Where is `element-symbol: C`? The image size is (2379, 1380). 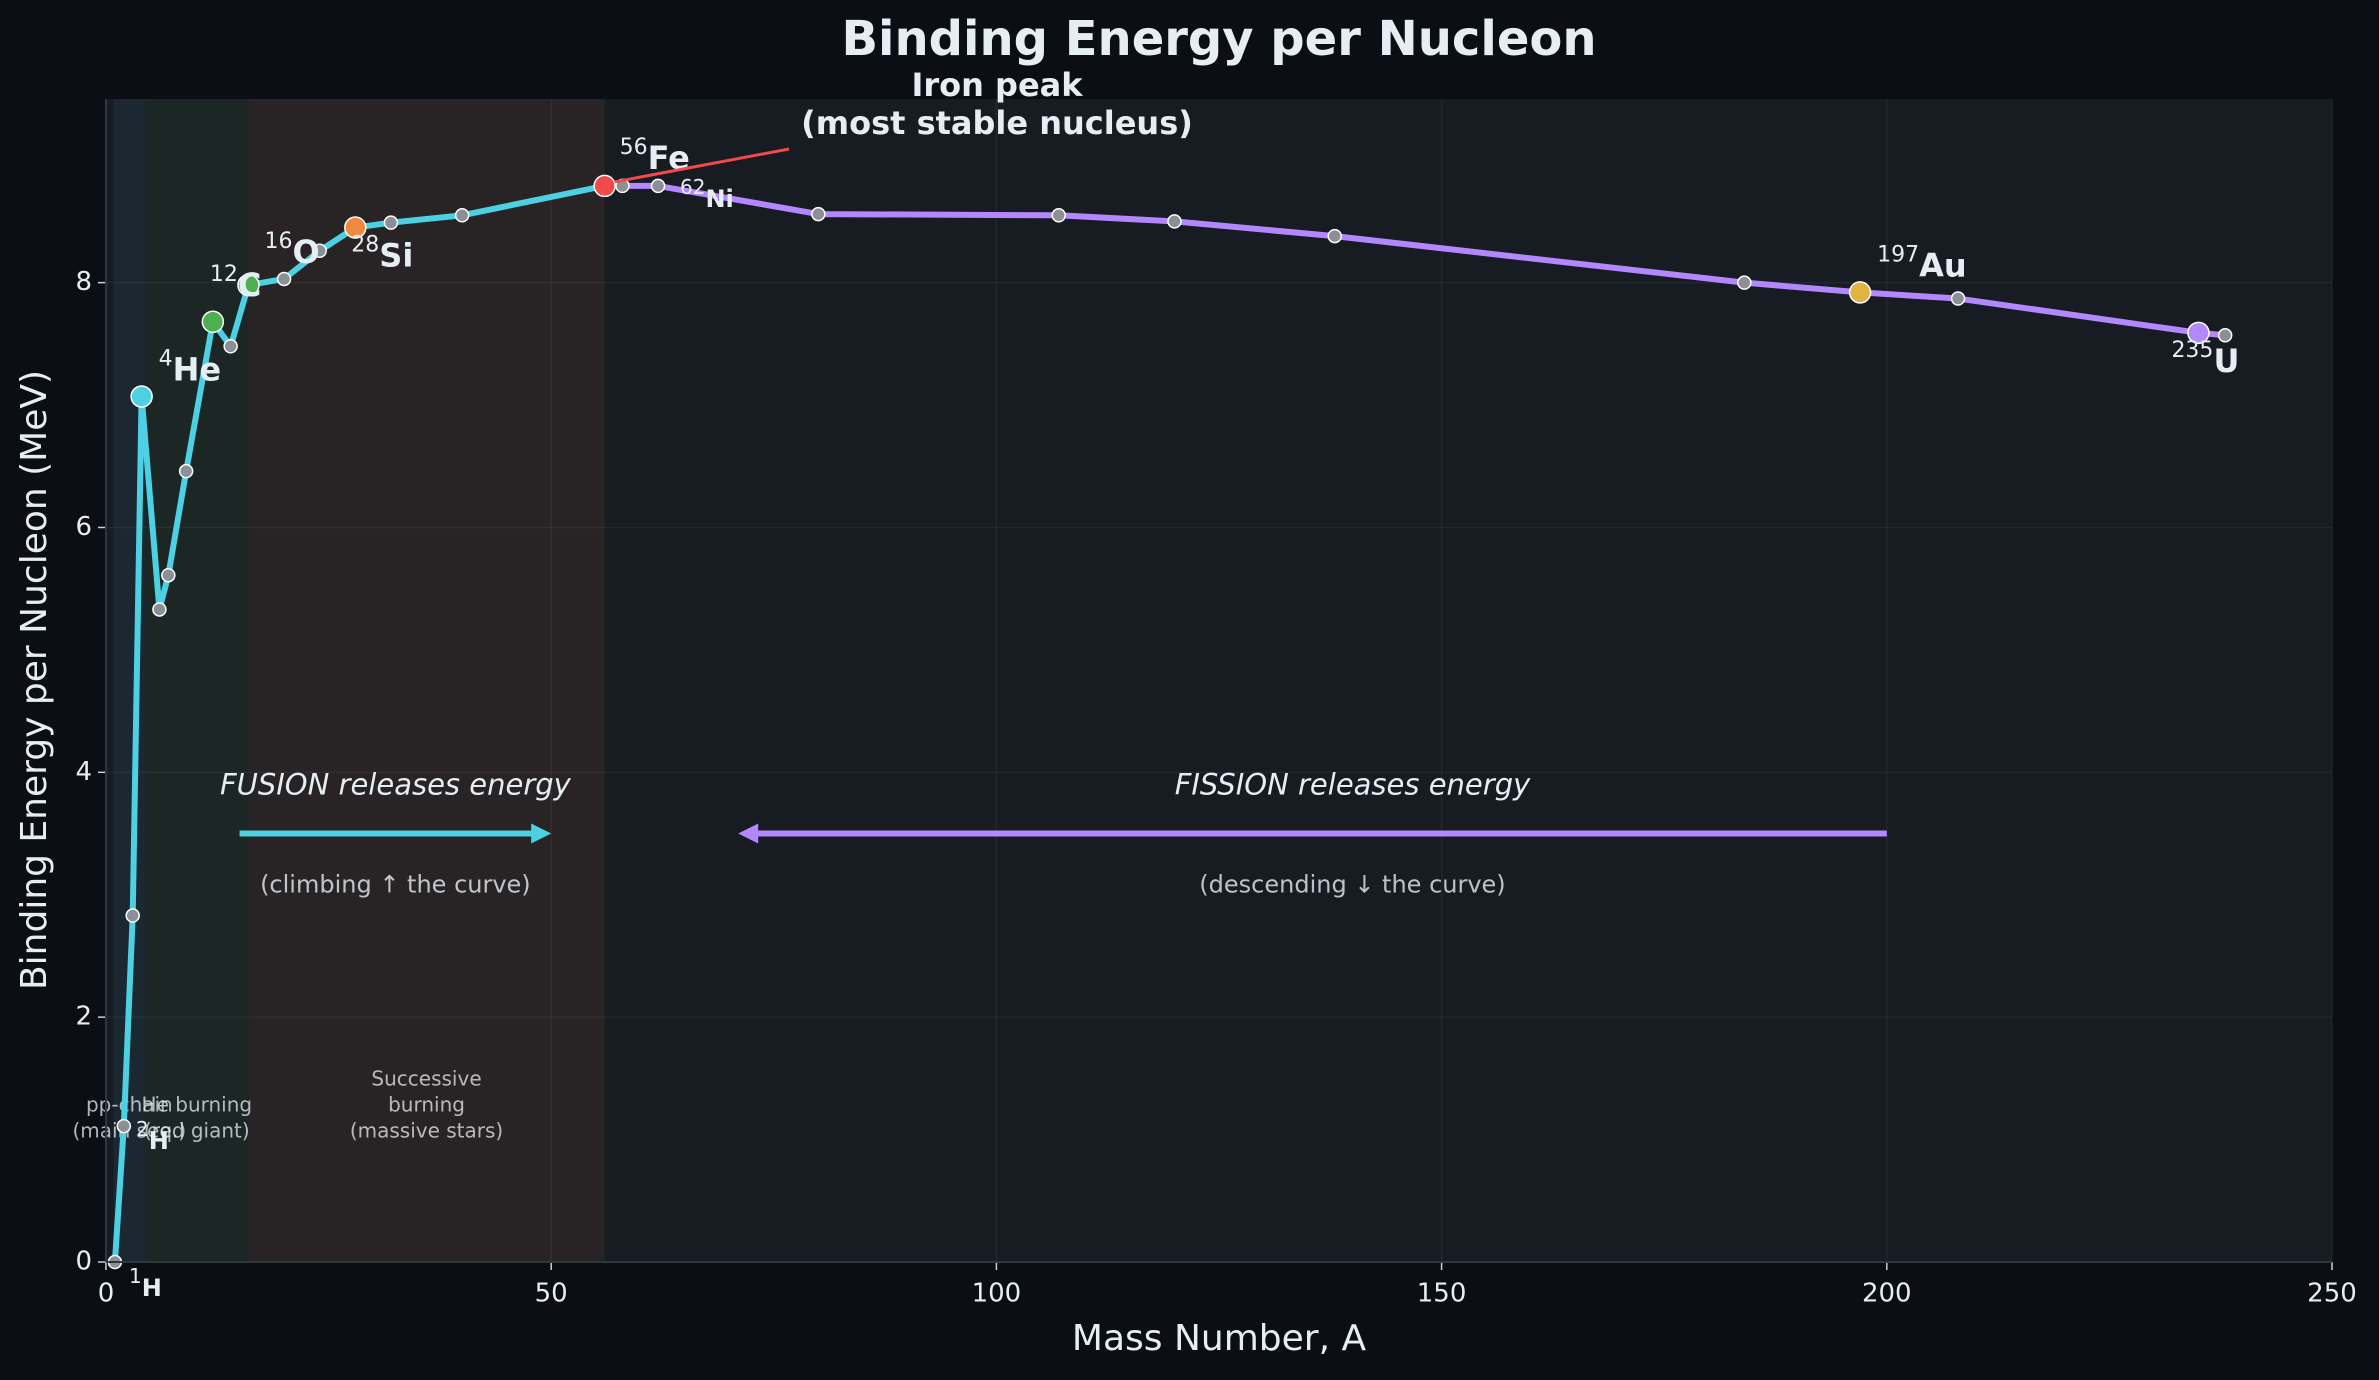 element-symbol: C is located at coordinates (249, 285).